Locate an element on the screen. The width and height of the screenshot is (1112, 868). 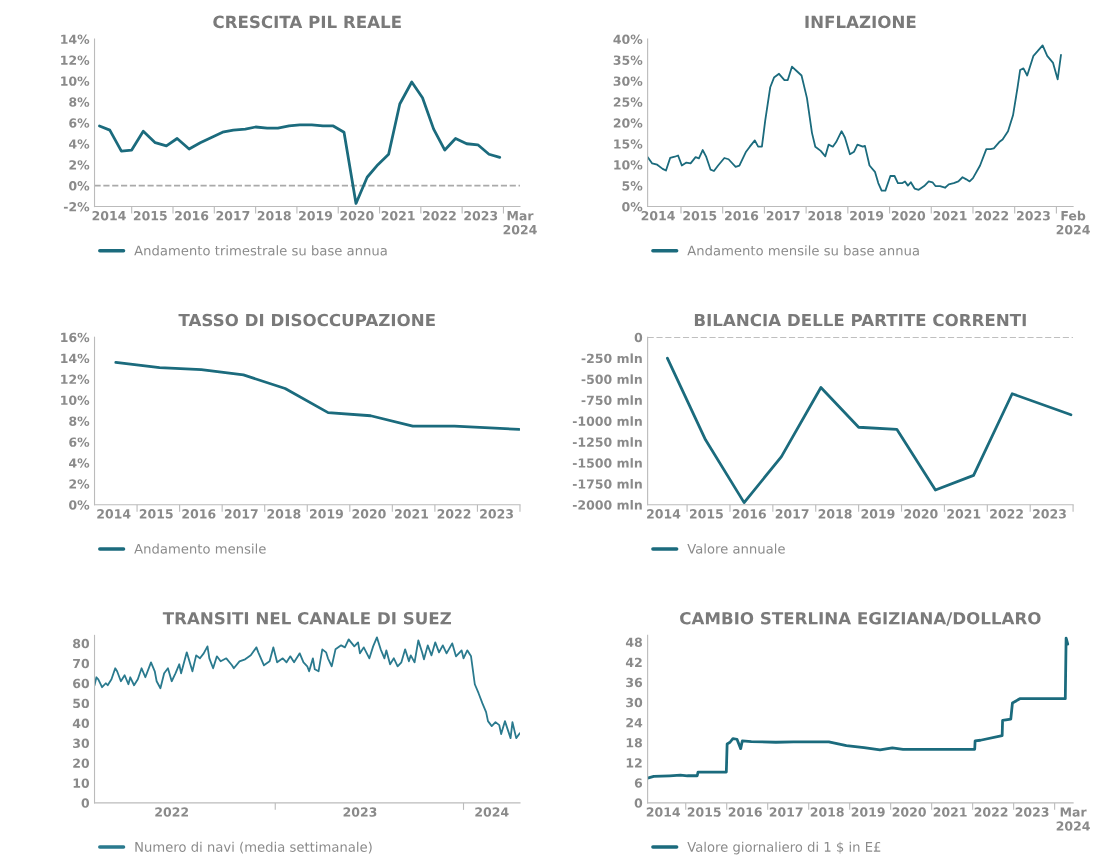
y-tick-label: -500 mln is located at coordinates (611, 379).